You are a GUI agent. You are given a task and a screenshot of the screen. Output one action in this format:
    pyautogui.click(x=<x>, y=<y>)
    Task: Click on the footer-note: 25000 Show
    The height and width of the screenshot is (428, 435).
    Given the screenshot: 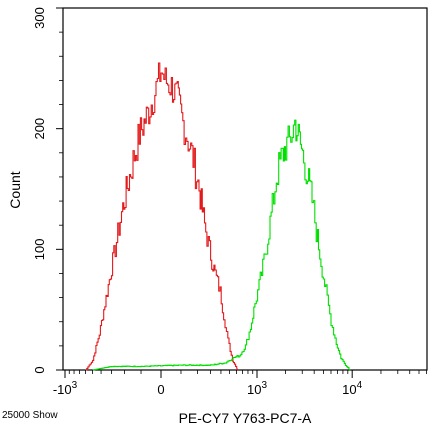 What is the action you would take?
    pyautogui.click(x=30, y=415)
    